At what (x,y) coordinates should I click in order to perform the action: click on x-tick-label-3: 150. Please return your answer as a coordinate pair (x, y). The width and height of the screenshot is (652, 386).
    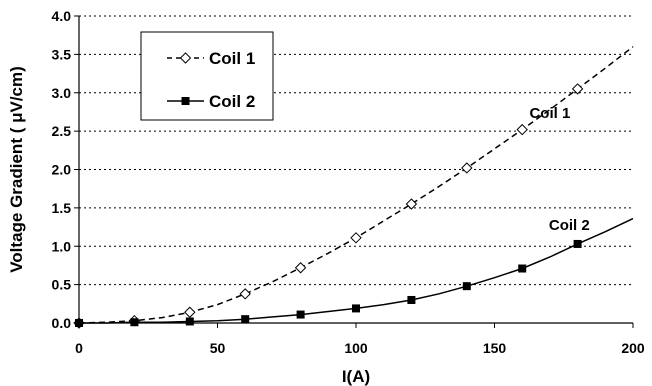
    Looking at the image, I should click on (495, 348).